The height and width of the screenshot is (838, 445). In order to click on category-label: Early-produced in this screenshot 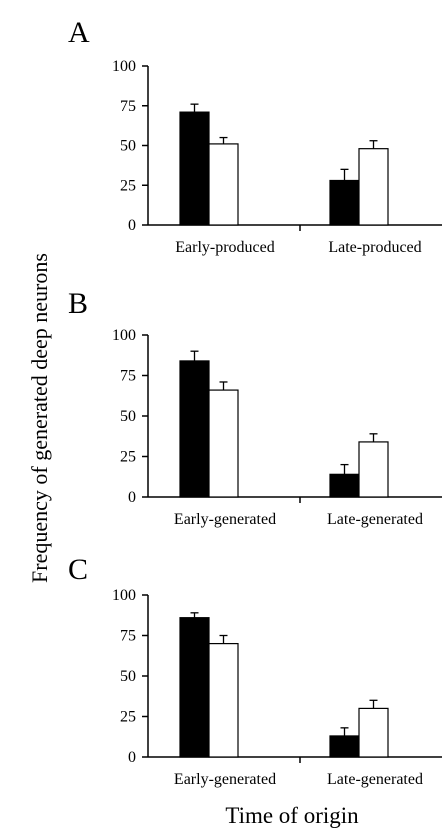, I will do `click(225, 247)`.